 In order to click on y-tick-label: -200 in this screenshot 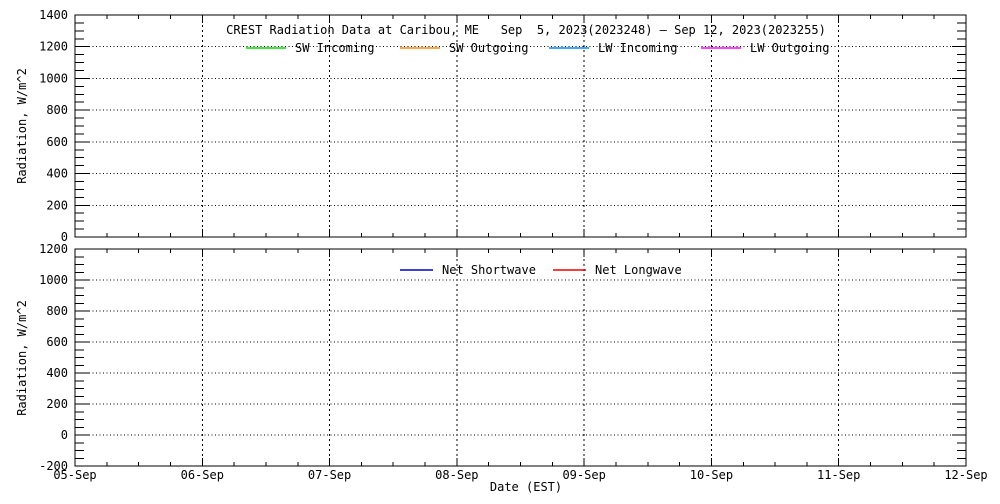, I will do `click(53, 466)`.